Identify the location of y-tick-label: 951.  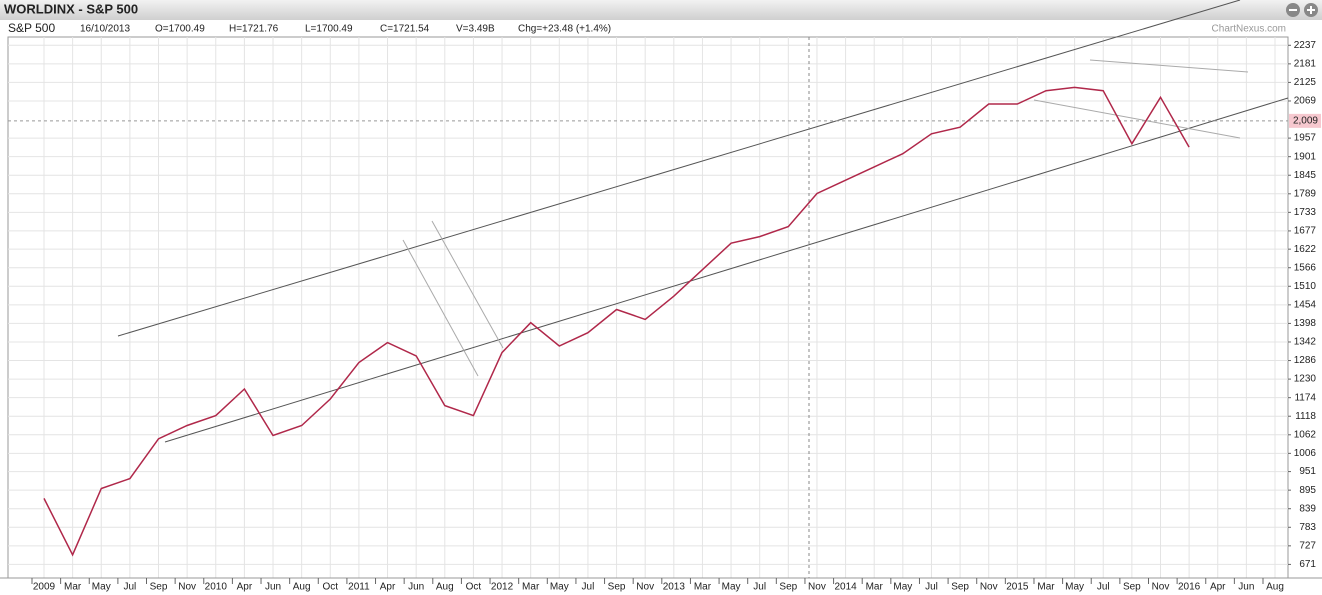
(1307, 471).